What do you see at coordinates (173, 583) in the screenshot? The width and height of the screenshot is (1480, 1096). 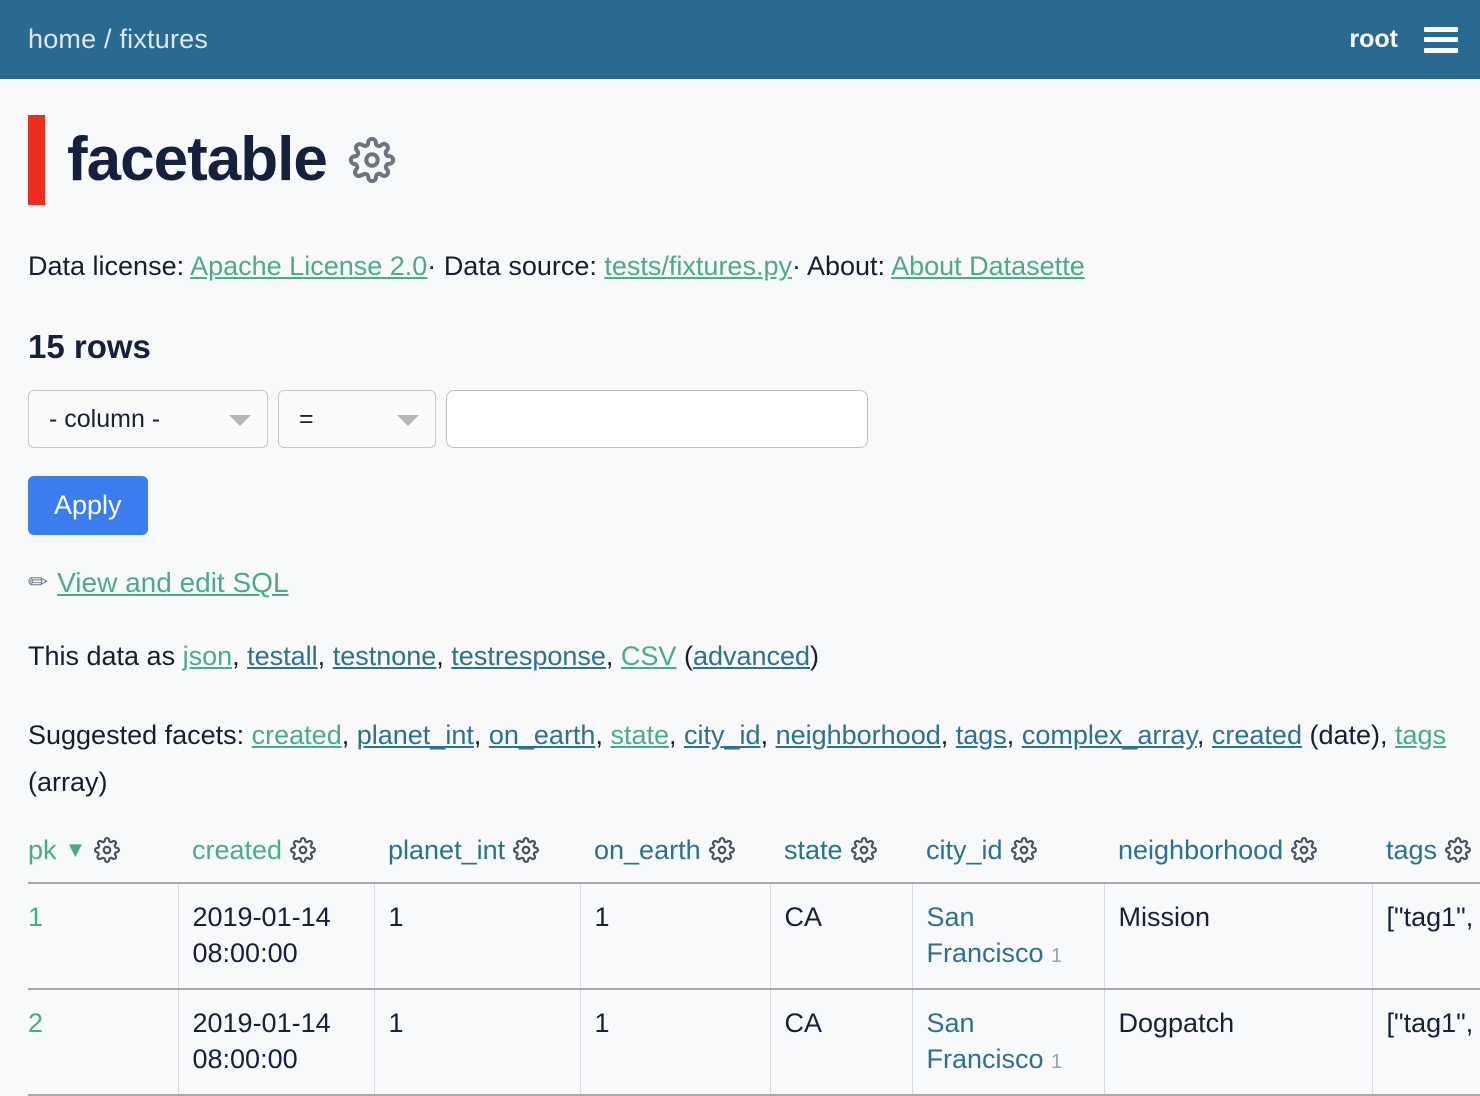 I see `view-and-edit-sql-link: View and edit SQL` at bounding box center [173, 583].